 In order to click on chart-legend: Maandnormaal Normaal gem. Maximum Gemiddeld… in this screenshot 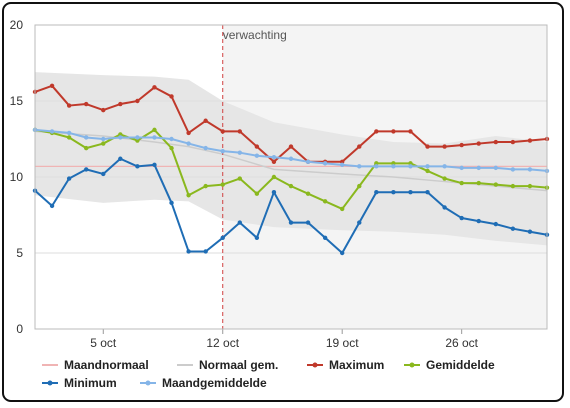, I will do `click(302, 374)`.